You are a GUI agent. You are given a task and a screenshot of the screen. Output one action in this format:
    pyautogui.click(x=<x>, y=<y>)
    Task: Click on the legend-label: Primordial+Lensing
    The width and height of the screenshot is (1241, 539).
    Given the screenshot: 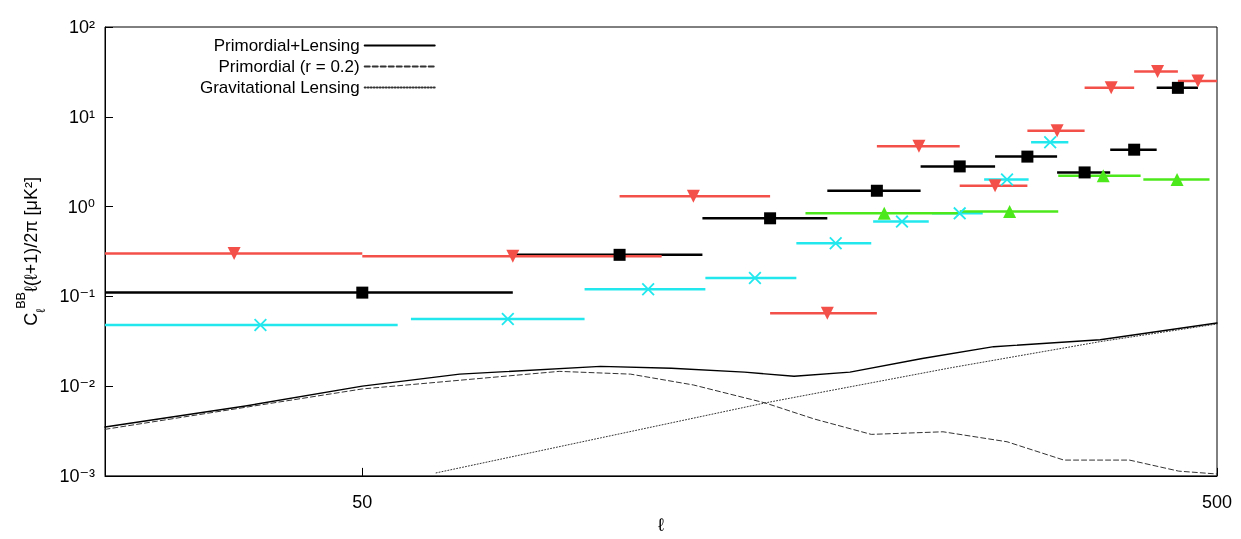 What is the action you would take?
    pyautogui.click(x=286, y=45)
    